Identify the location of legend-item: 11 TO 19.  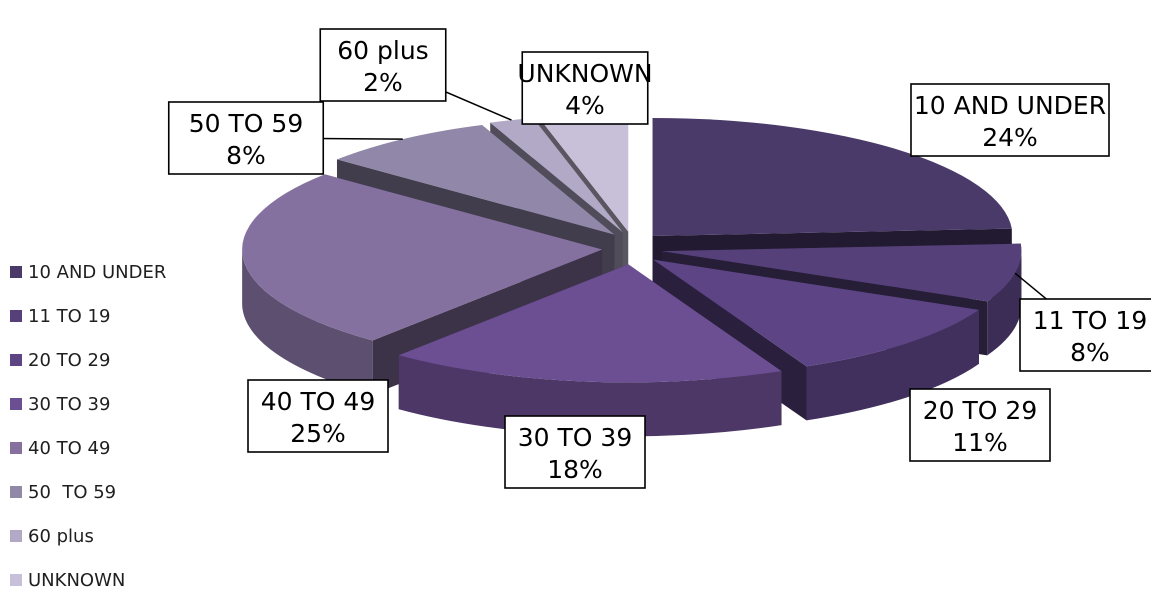
(110, 316).